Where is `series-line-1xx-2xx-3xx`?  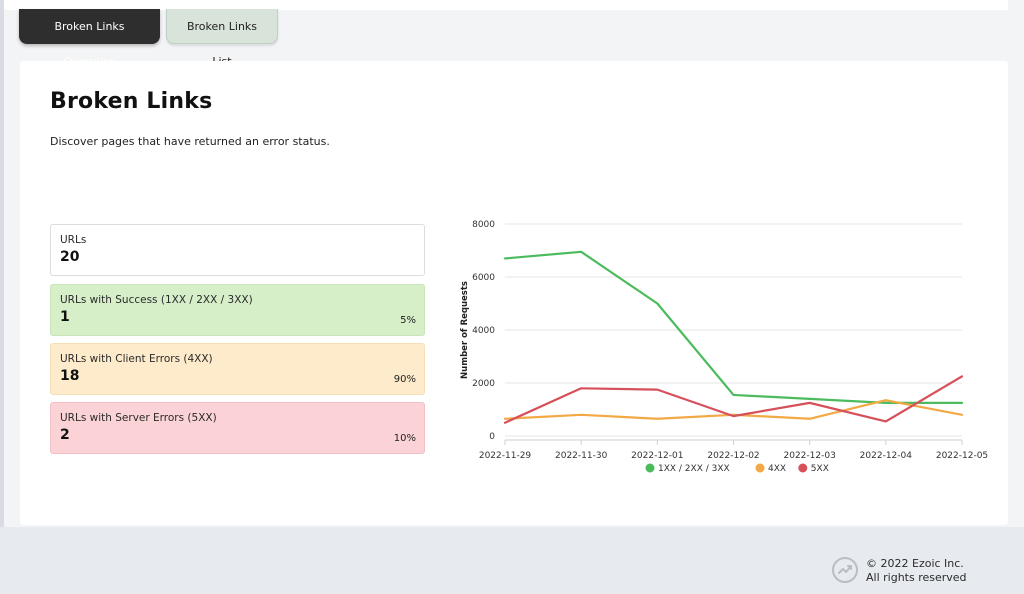
series-line-1xx-2xx-3xx is located at coordinates (733, 327).